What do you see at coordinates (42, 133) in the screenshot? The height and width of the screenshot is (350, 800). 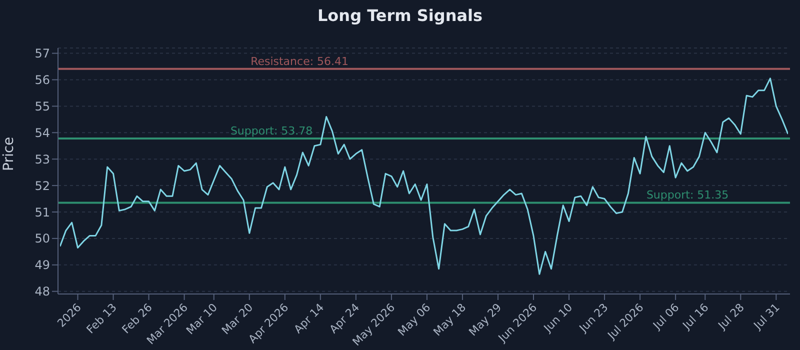 I see `y-tick-label: 54` at bounding box center [42, 133].